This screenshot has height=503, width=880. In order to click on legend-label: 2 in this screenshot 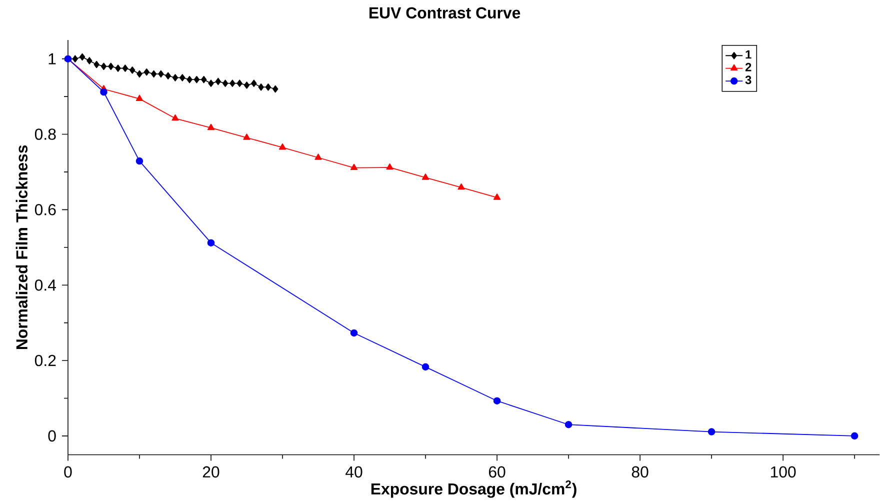, I will do `click(748, 67)`.